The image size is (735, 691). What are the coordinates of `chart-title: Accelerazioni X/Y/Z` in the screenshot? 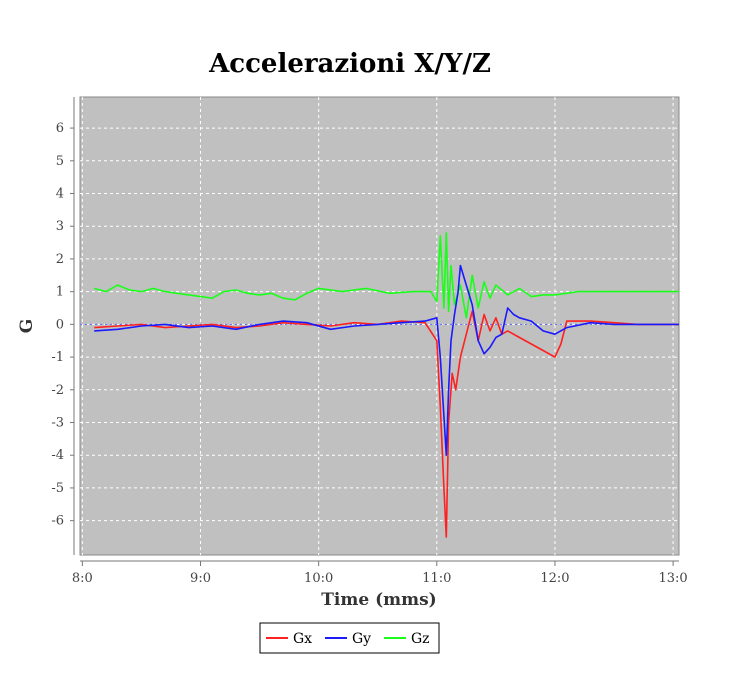 It's located at (349, 64).